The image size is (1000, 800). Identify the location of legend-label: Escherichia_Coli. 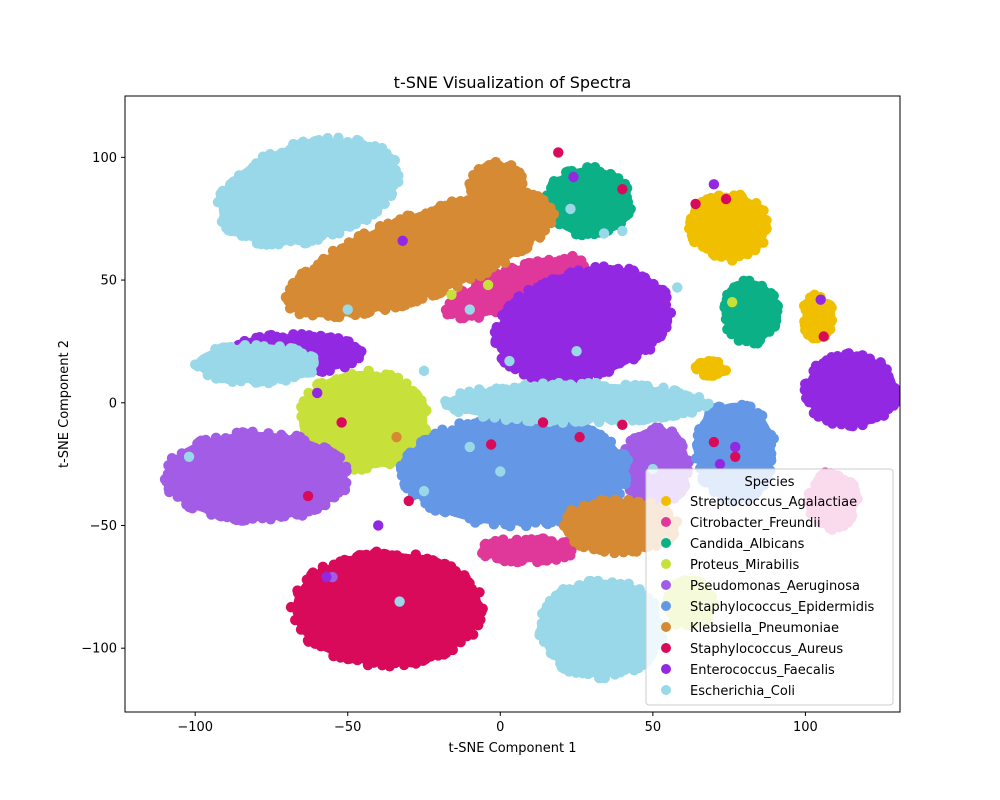
(742, 691).